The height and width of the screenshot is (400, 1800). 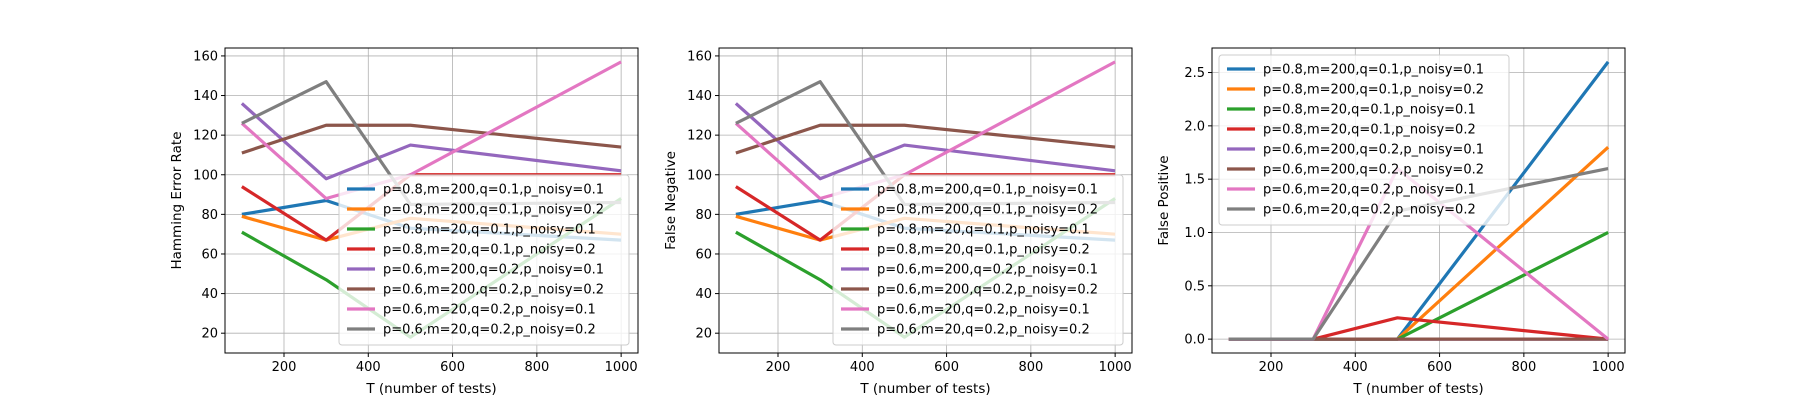 What do you see at coordinates (1194, 73) in the screenshot?
I see `y-tick-label: 2.5` at bounding box center [1194, 73].